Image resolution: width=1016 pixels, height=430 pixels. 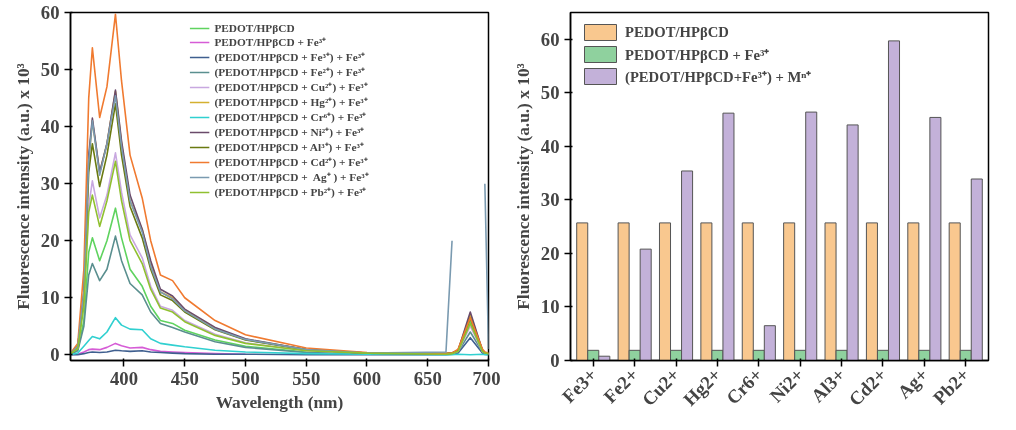 What do you see at coordinates (291, 162) in the screenshot?
I see `legend-label: (PEDOT/HPβCD + Cd²⁺) + Fe³⁺` at bounding box center [291, 162].